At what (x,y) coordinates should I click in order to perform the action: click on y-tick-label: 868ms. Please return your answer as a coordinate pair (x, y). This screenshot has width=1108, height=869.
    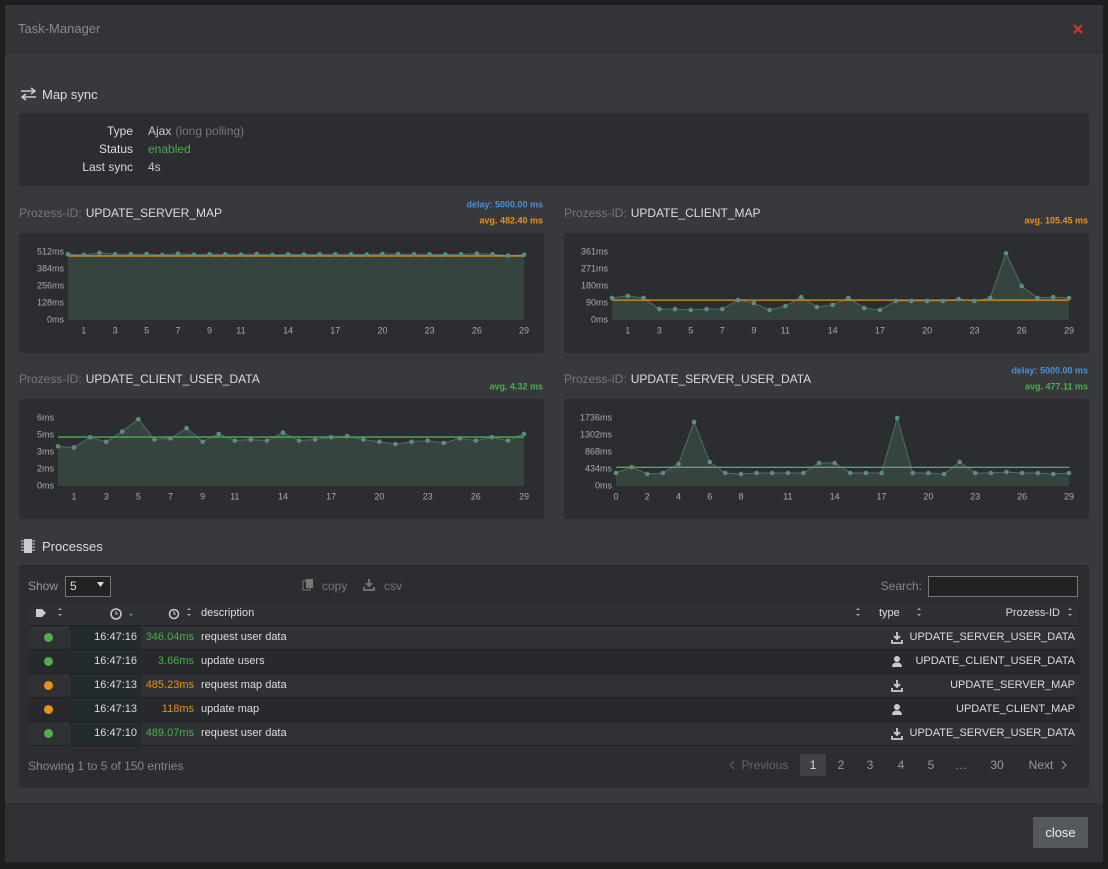
    Looking at the image, I should click on (599, 451).